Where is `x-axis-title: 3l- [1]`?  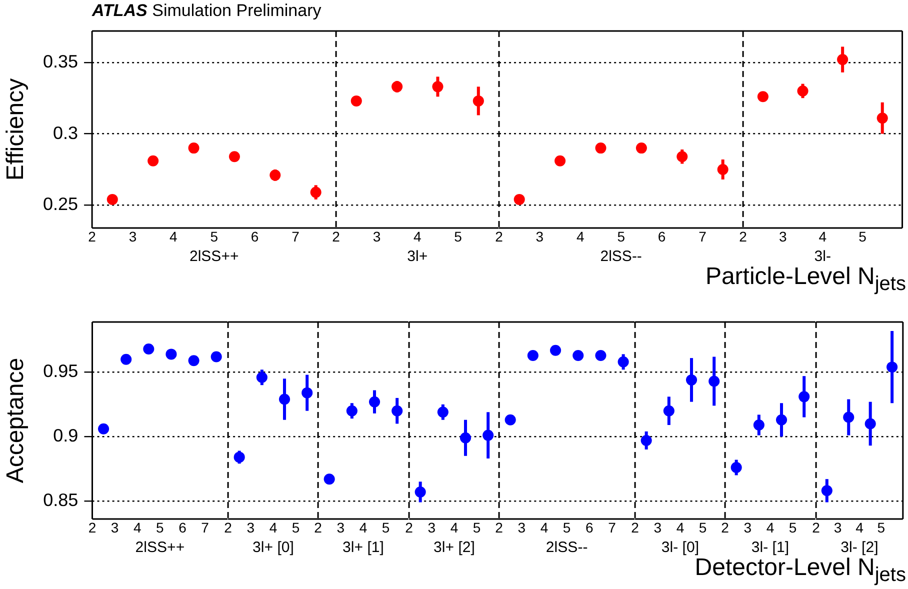
x-axis-title: 3l- [1] is located at coordinates (771, 547).